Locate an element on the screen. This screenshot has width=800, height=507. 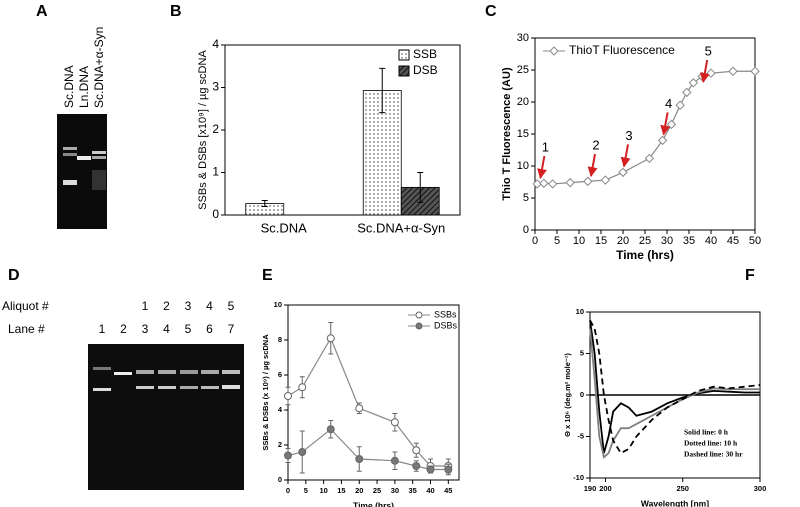
x-tick-label: 200 is located at coordinates (605, 488).